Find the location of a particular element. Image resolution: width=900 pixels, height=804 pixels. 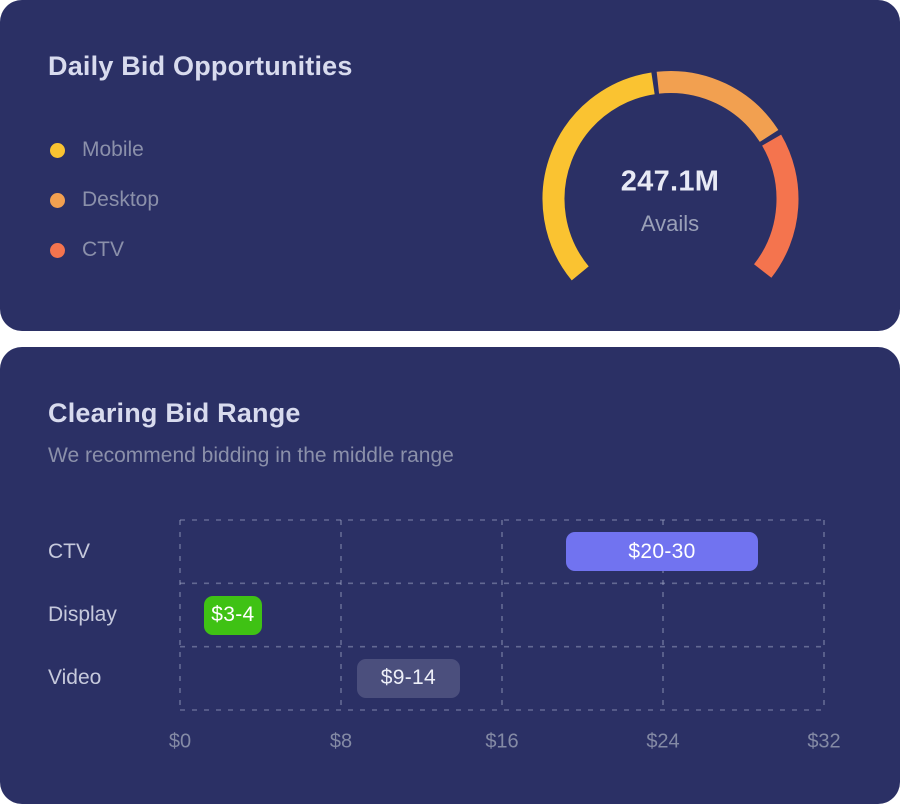

legend-item-label: Desktop is located at coordinates (121, 199).